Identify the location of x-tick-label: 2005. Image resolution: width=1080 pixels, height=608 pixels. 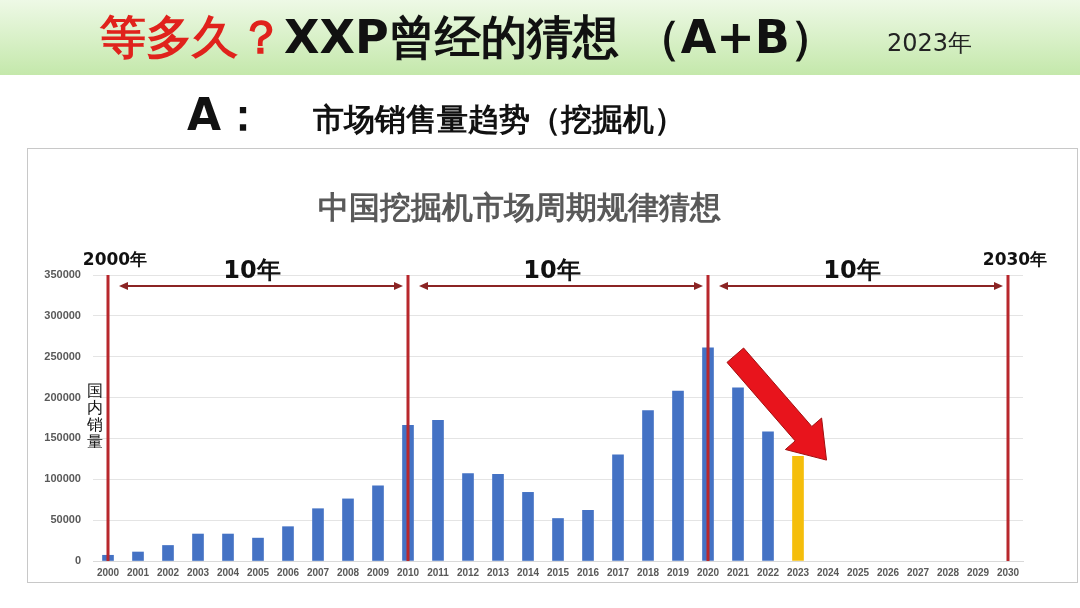
(258, 572).